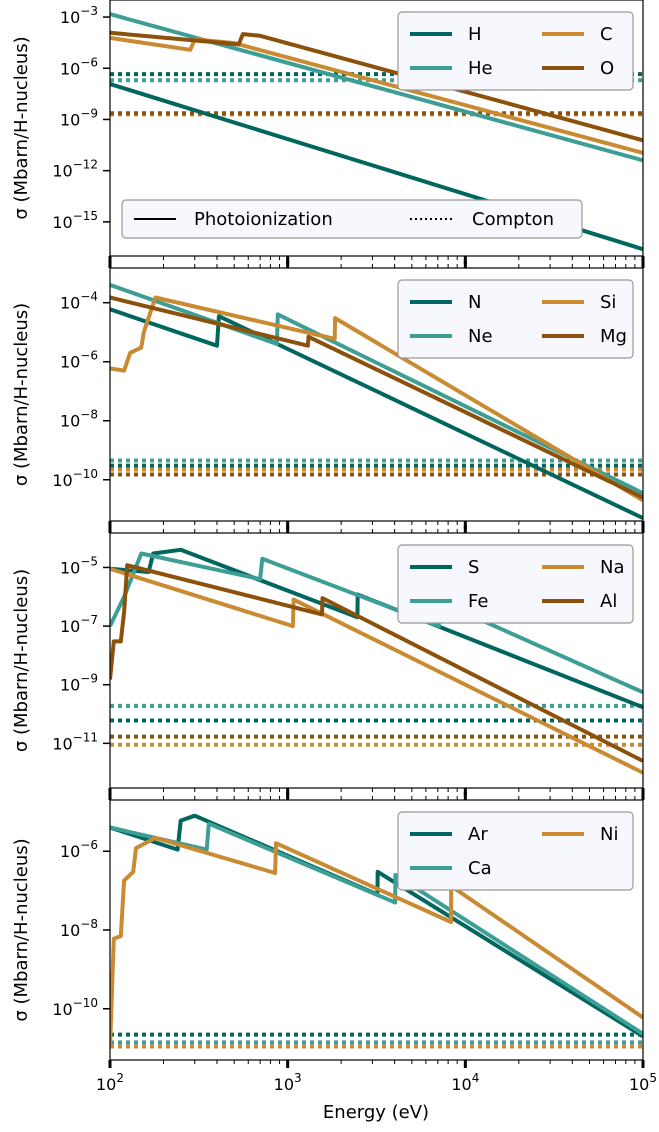 The image size is (659, 1132). I want to click on y-tick-label: 10⁻⁴, so click(79, 301).